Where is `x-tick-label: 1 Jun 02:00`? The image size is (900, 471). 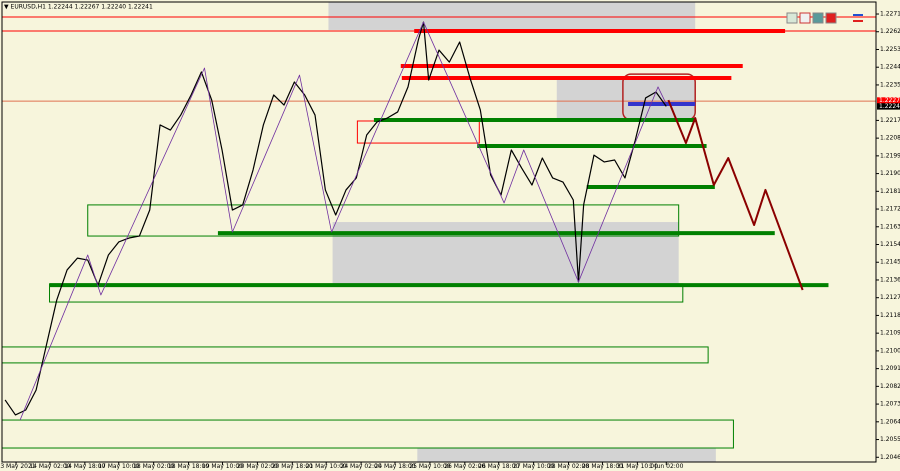 x-tick-label: 1 Jun 02:00 is located at coordinates (666, 466).